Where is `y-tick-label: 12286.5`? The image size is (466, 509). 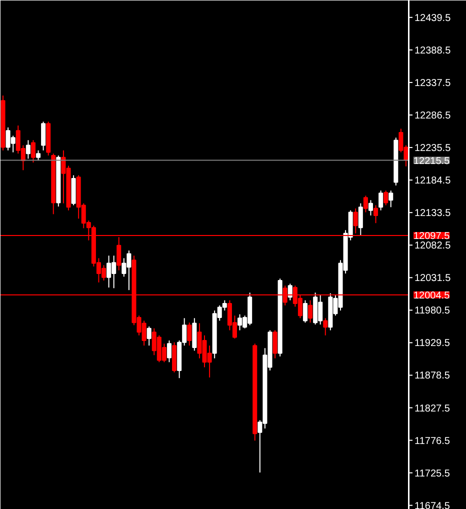 y-tick-label: 12286.5 is located at coordinates (433, 116).